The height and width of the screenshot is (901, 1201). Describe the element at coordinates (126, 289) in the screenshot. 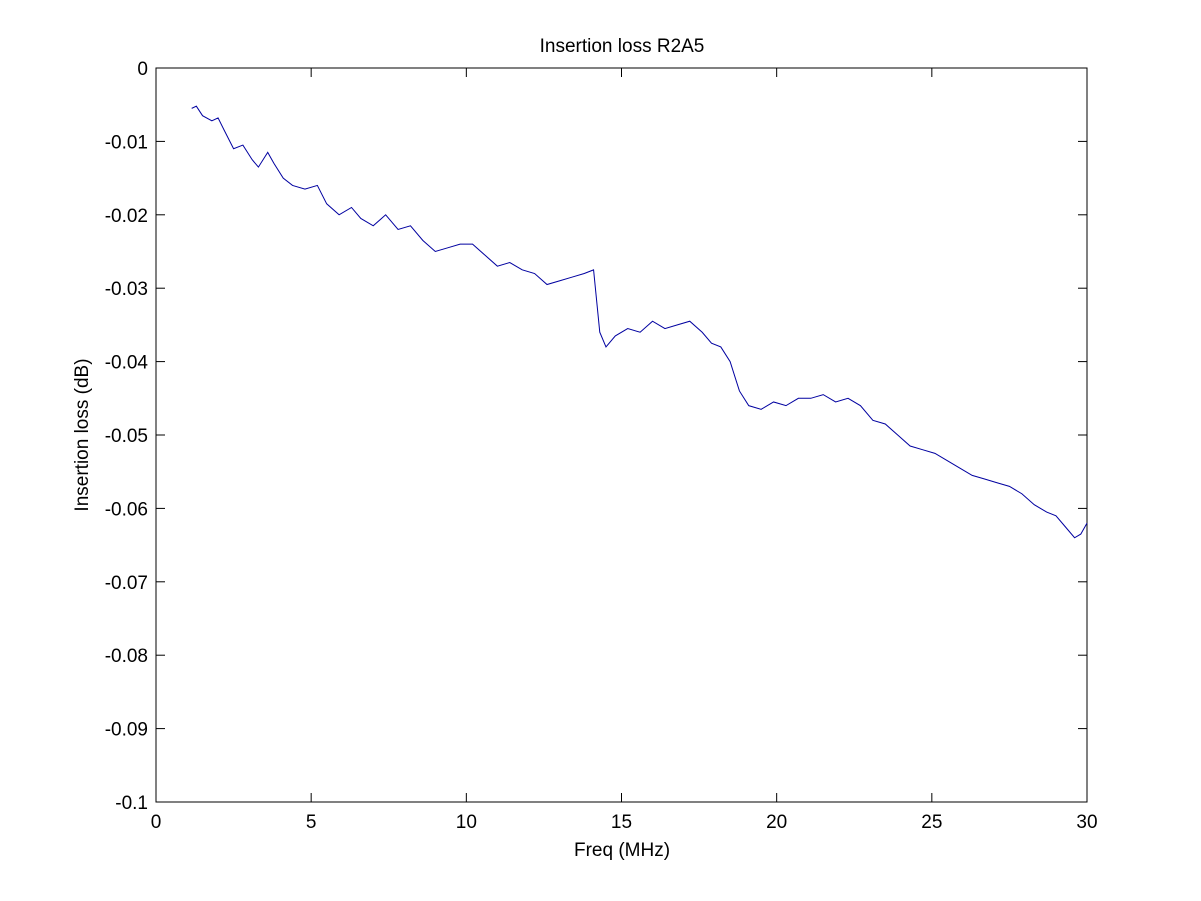

I see `y-tick-label: -0.03` at that location.